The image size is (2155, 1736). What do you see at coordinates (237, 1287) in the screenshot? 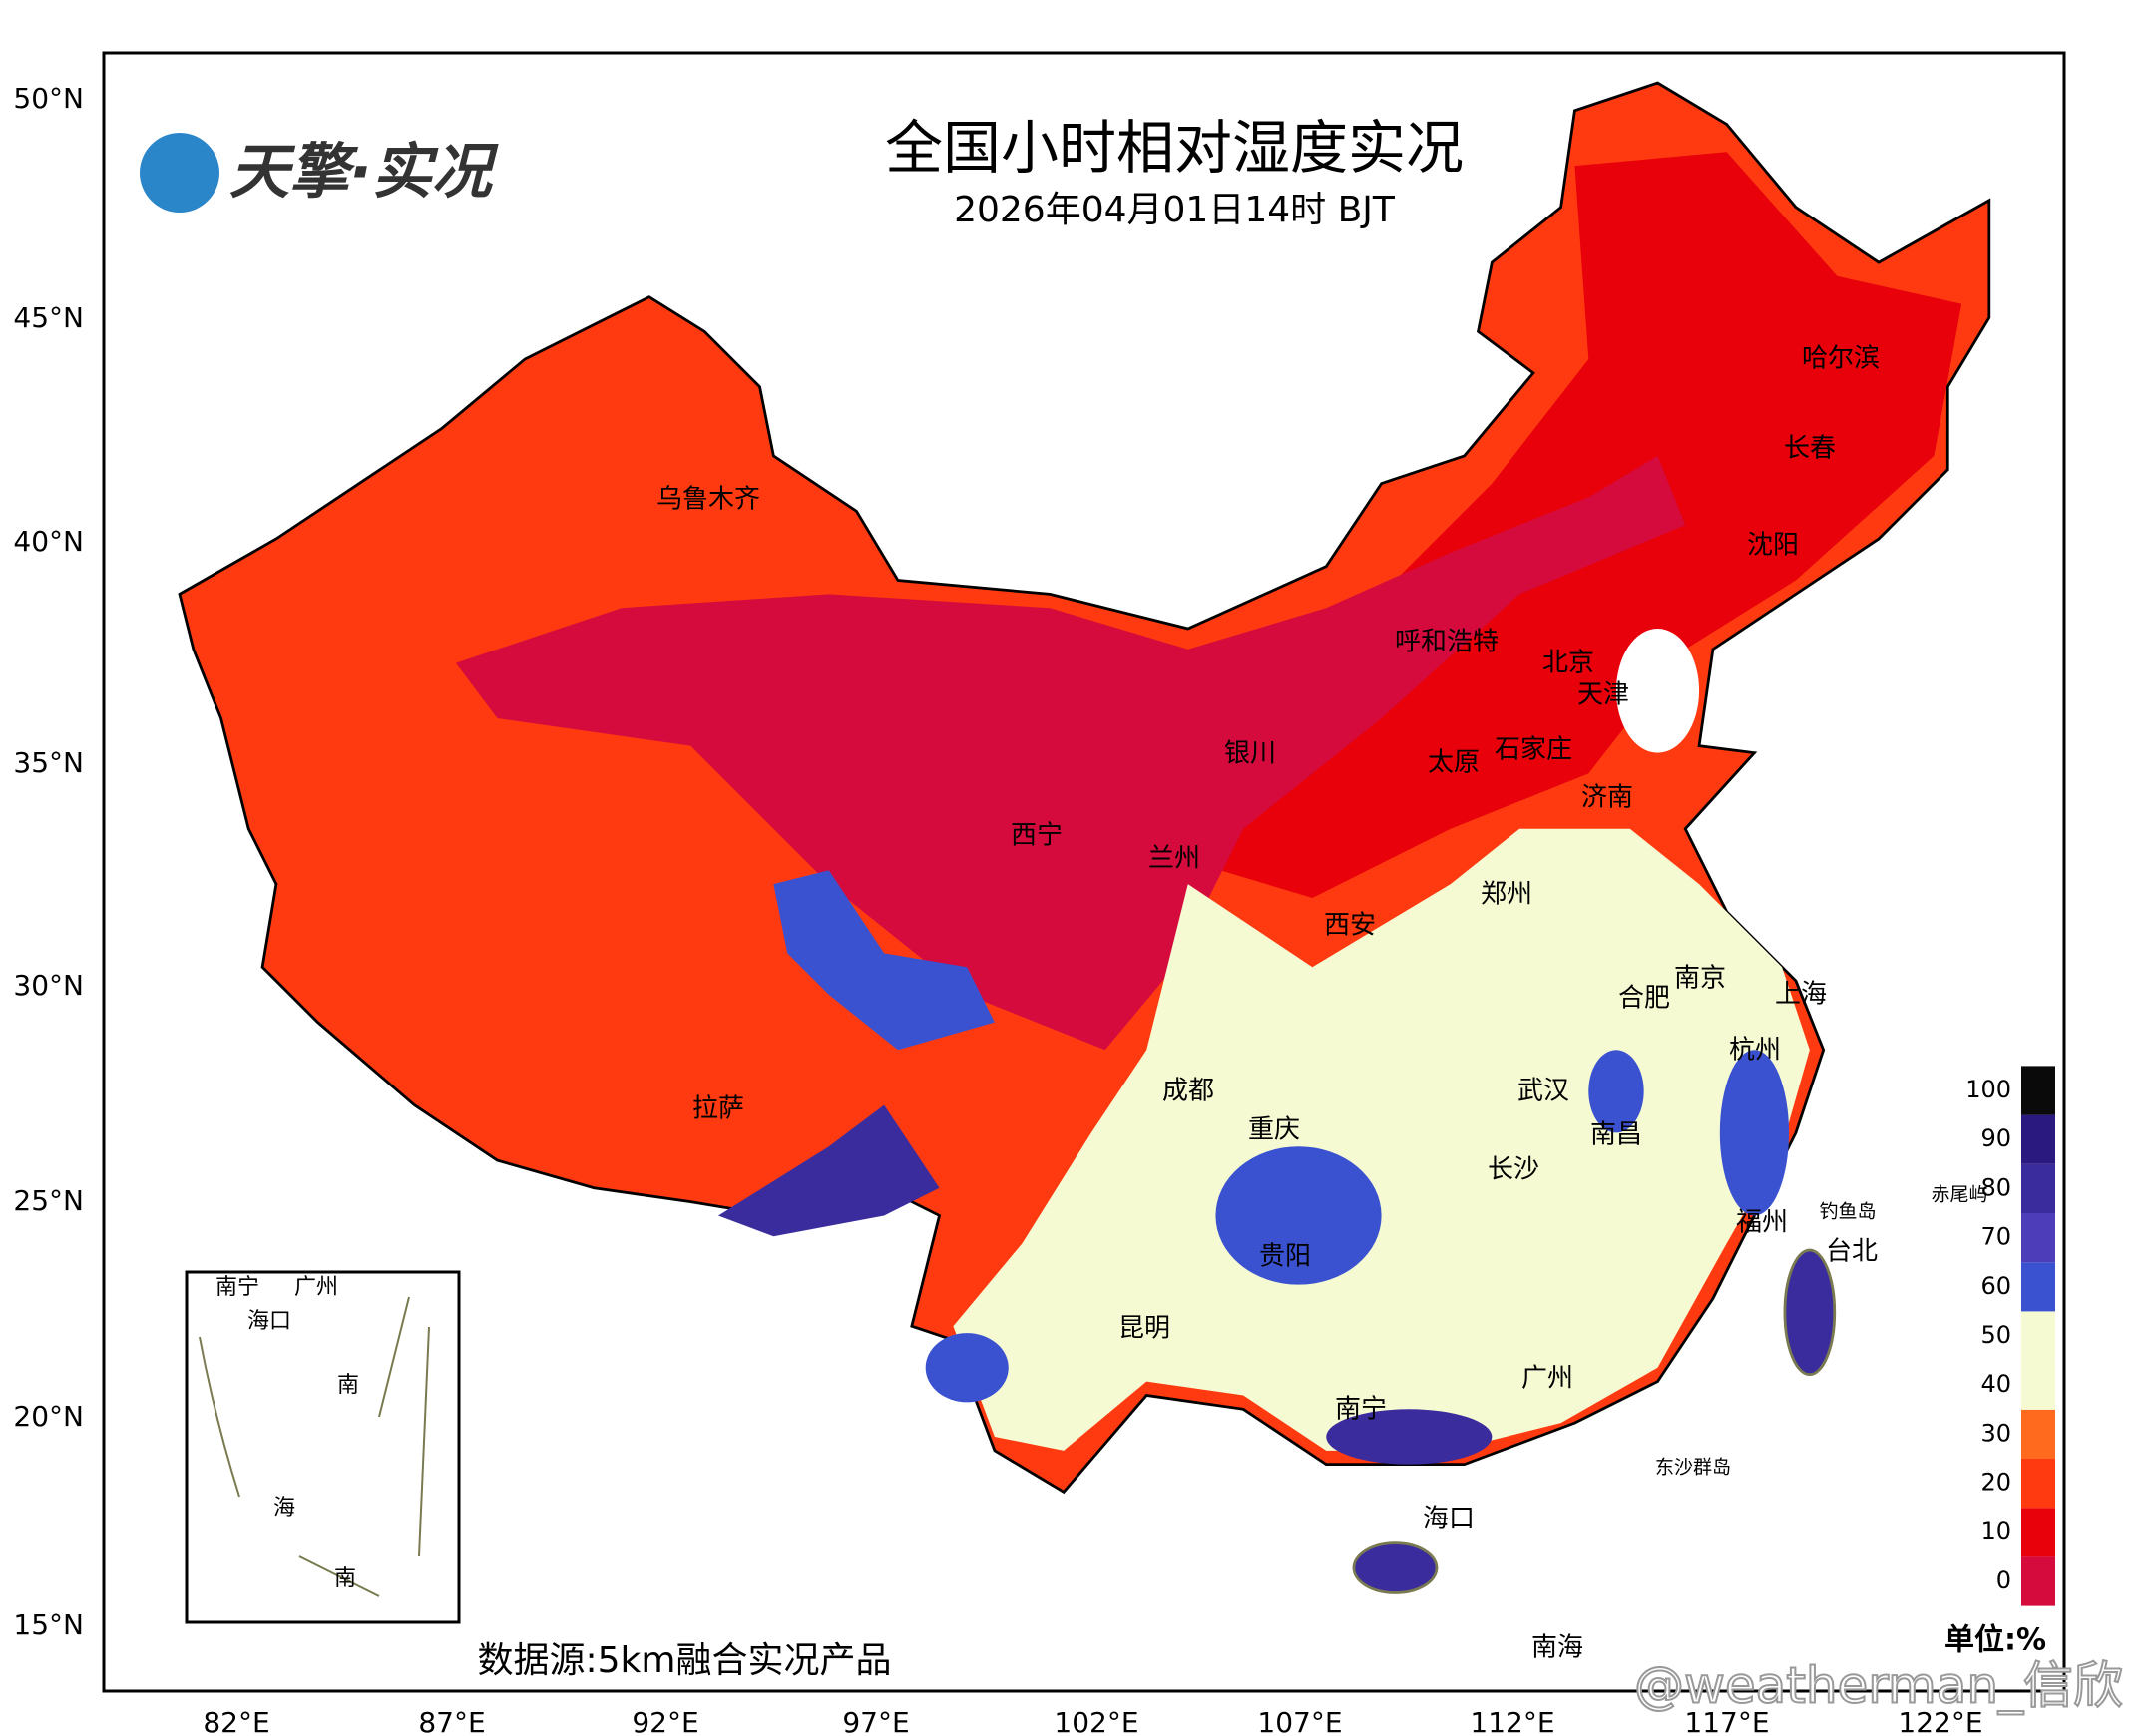
I see `inset-label: 南宁` at bounding box center [237, 1287].